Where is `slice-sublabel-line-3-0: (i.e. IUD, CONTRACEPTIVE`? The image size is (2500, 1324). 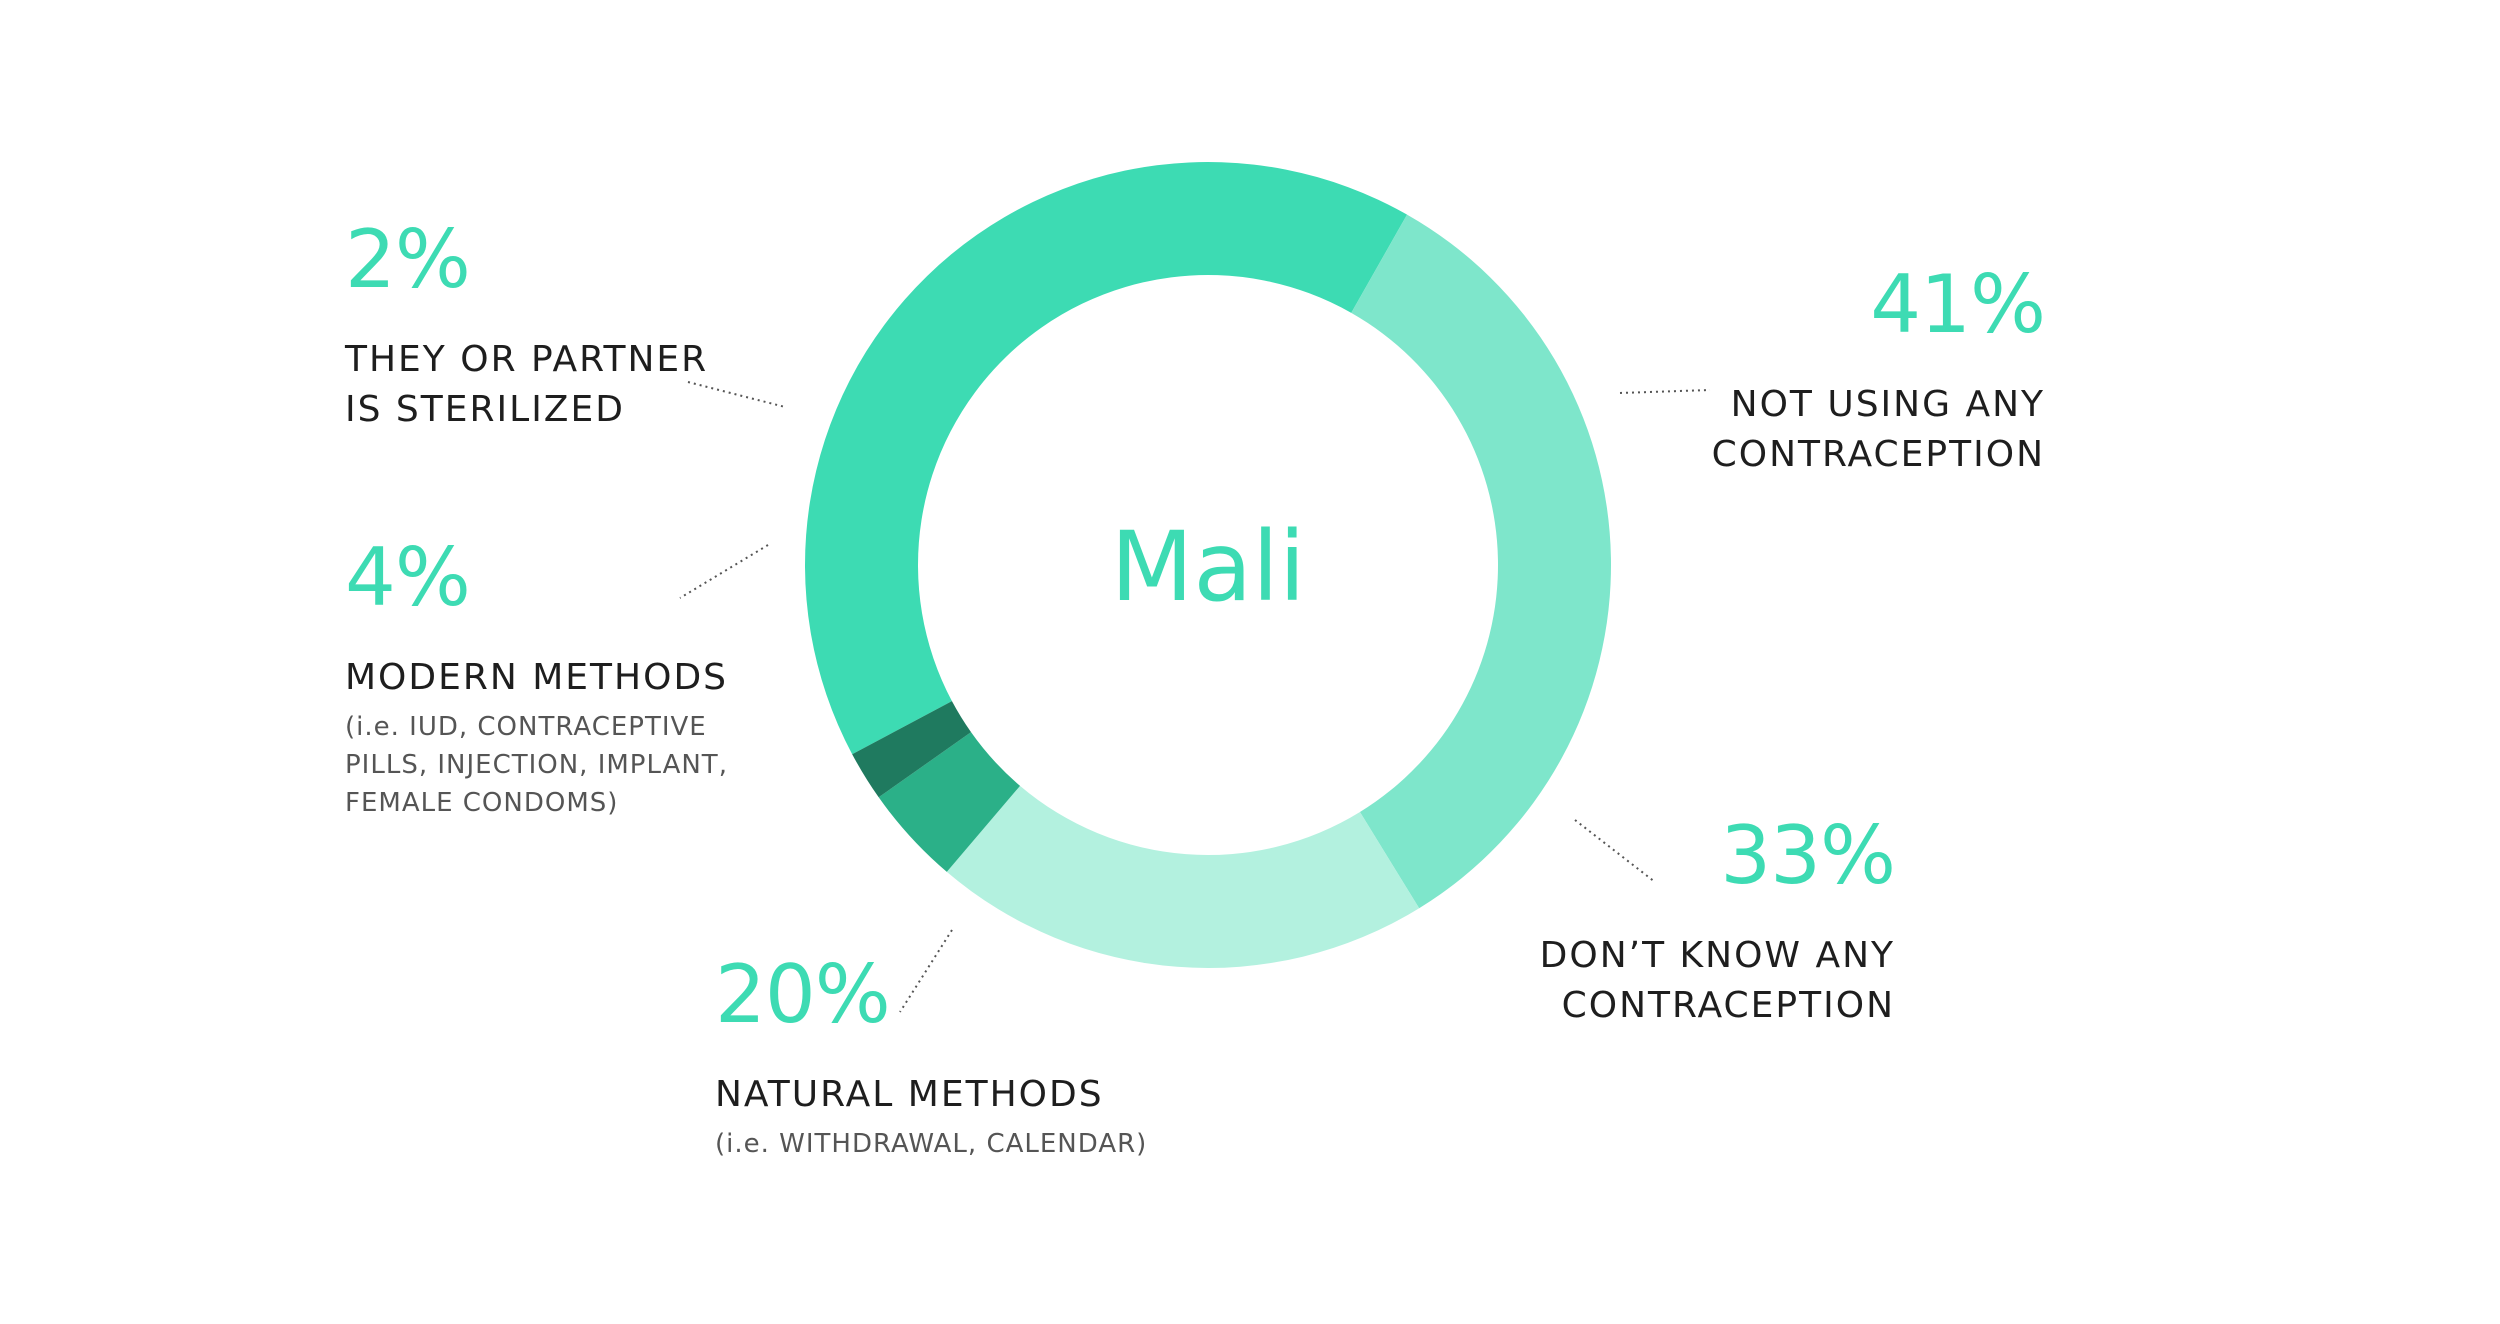 slice-sublabel-line-3-0: (i.e. IUD, CONTRACEPTIVE is located at coordinates (526, 727).